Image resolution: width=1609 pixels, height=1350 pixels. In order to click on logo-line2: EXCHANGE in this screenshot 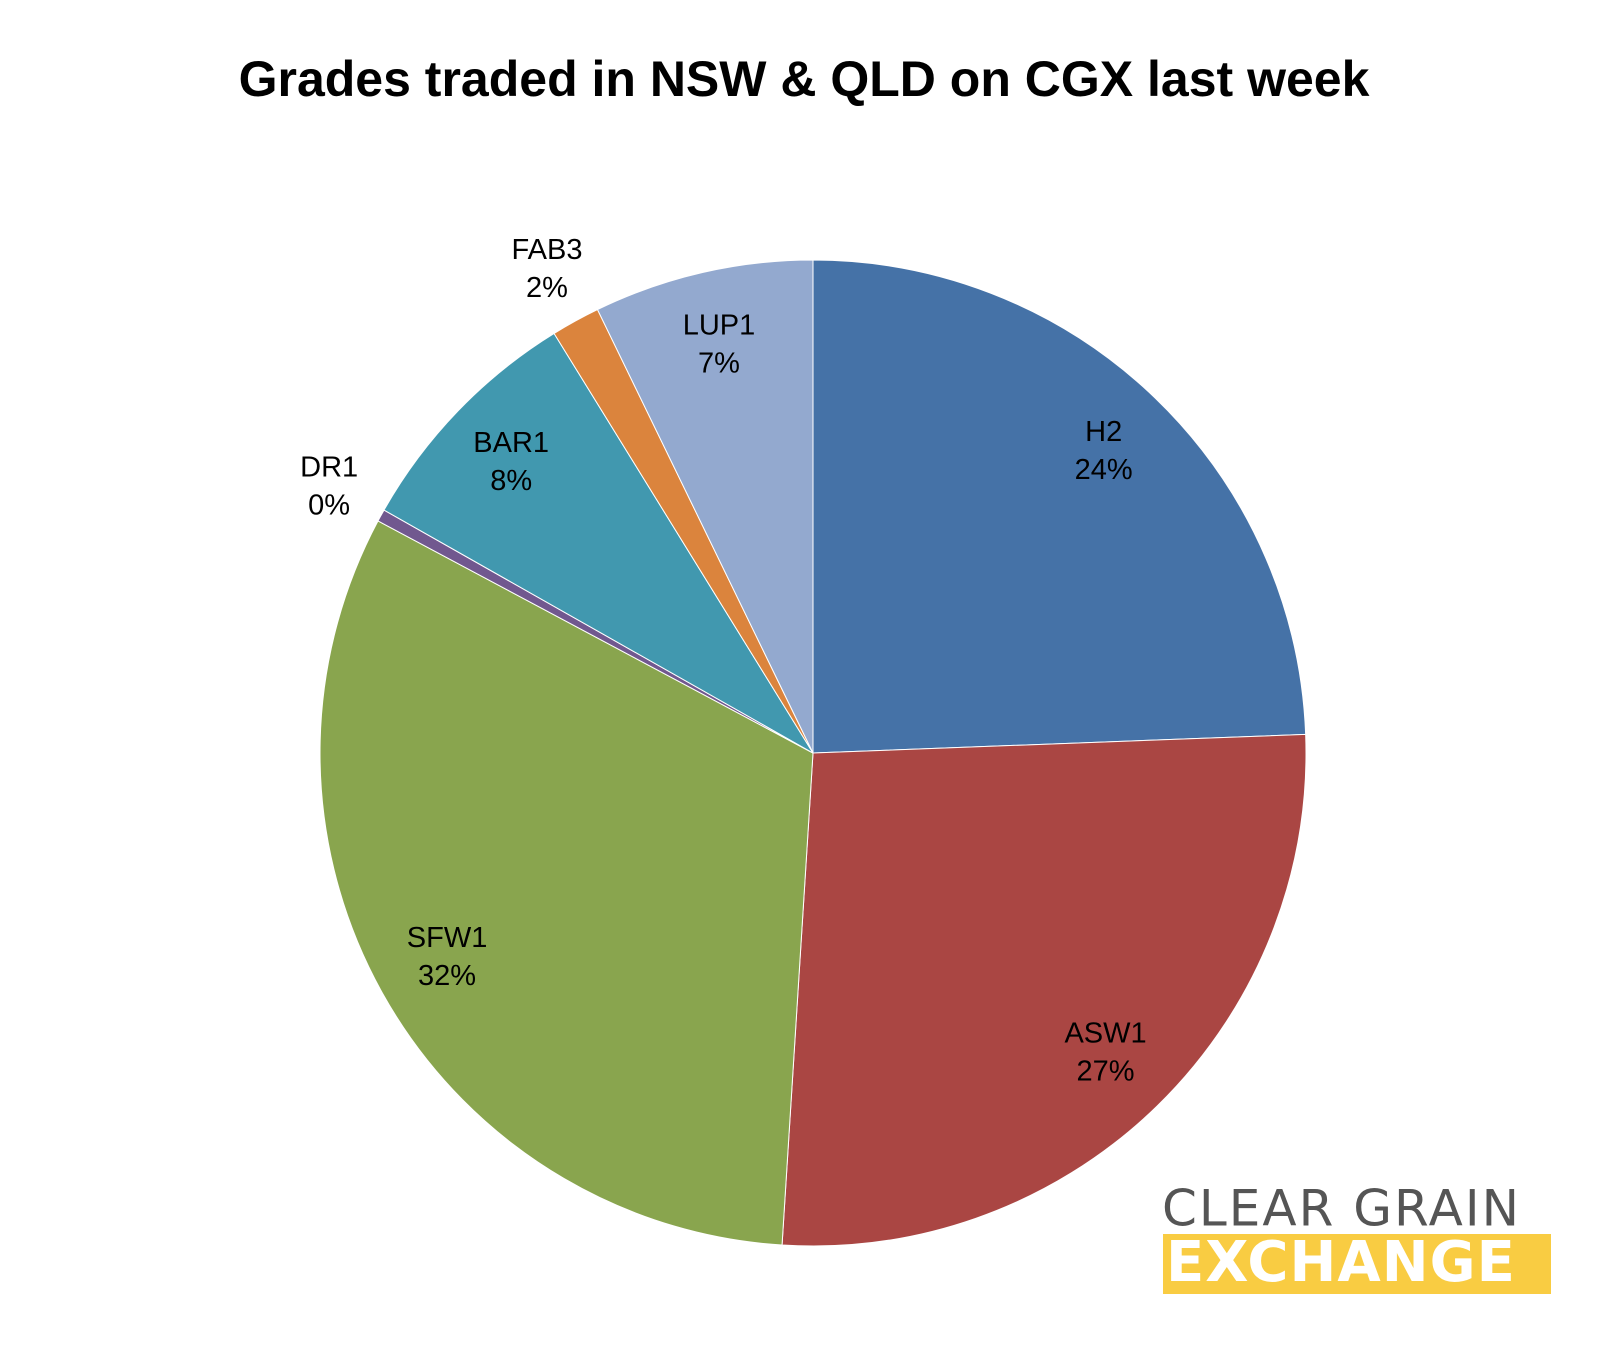, I will do `click(1341, 1262)`.